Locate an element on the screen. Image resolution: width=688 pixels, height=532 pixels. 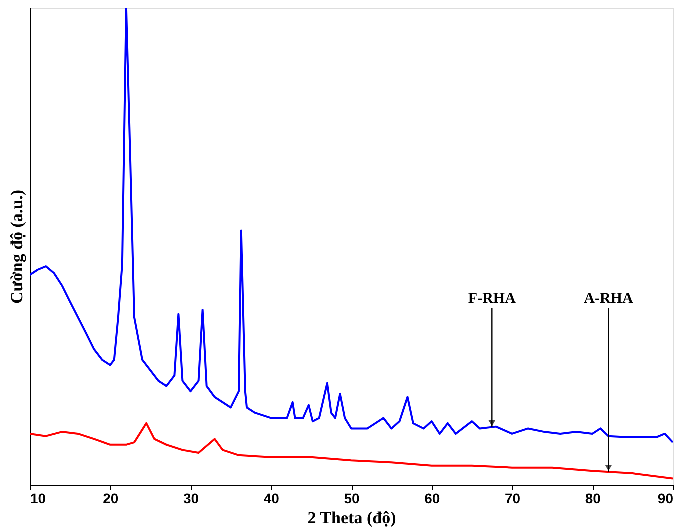
x-tick-label: 70 is located at coordinates (512, 498).